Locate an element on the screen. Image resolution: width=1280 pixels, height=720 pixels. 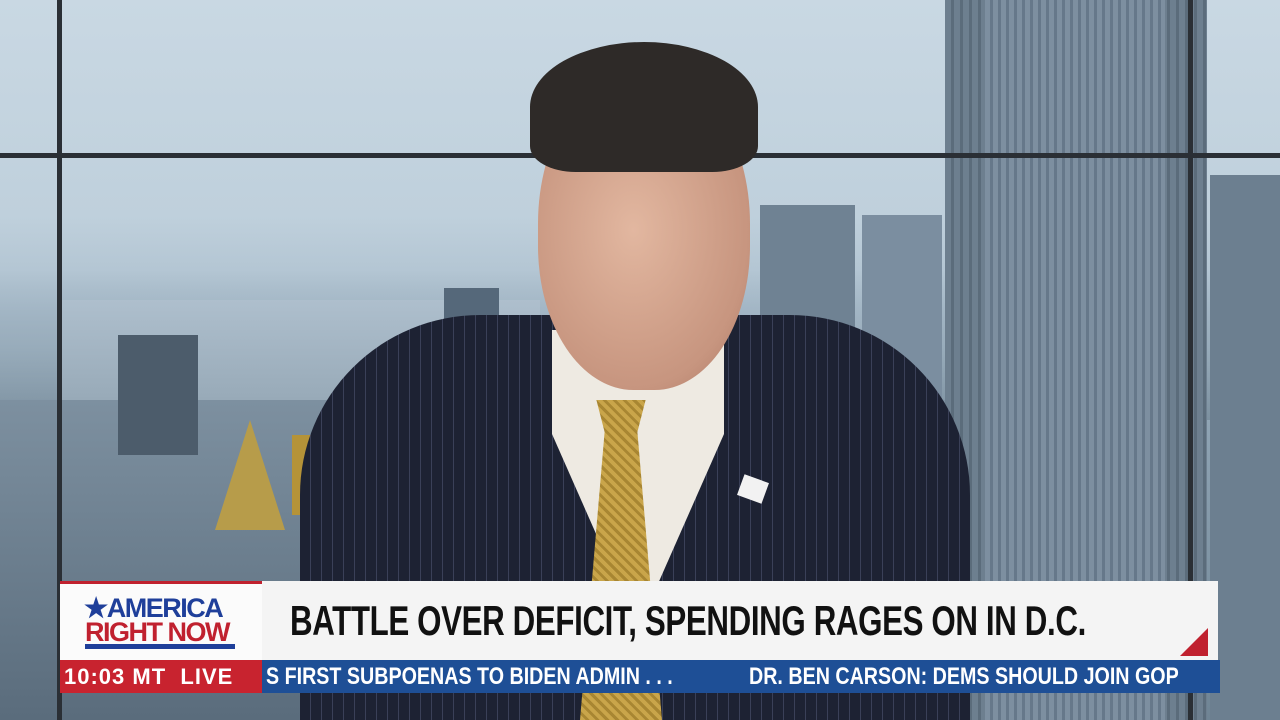
show-logo: ★AMERICA RIGHT NOW is located at coordinates (161, 620).